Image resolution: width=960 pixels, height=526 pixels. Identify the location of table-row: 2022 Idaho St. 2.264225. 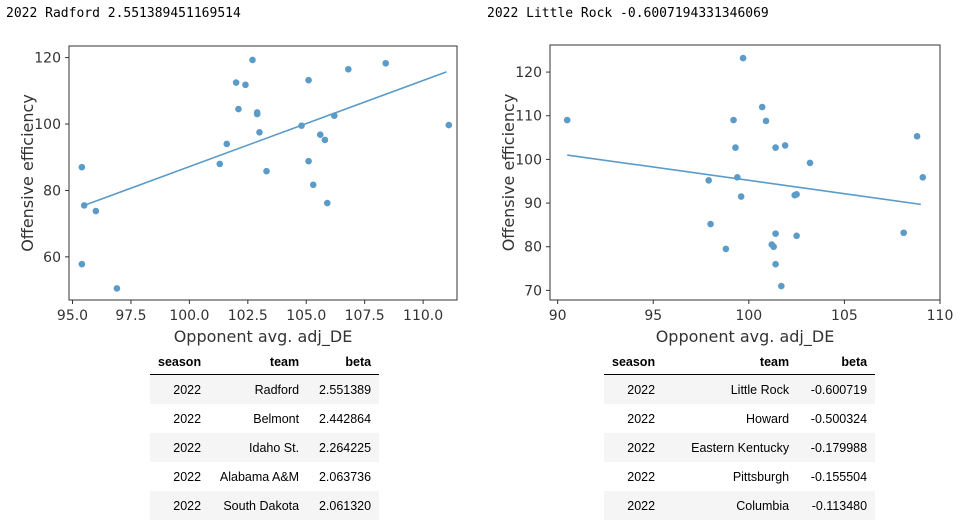
(265, 447).